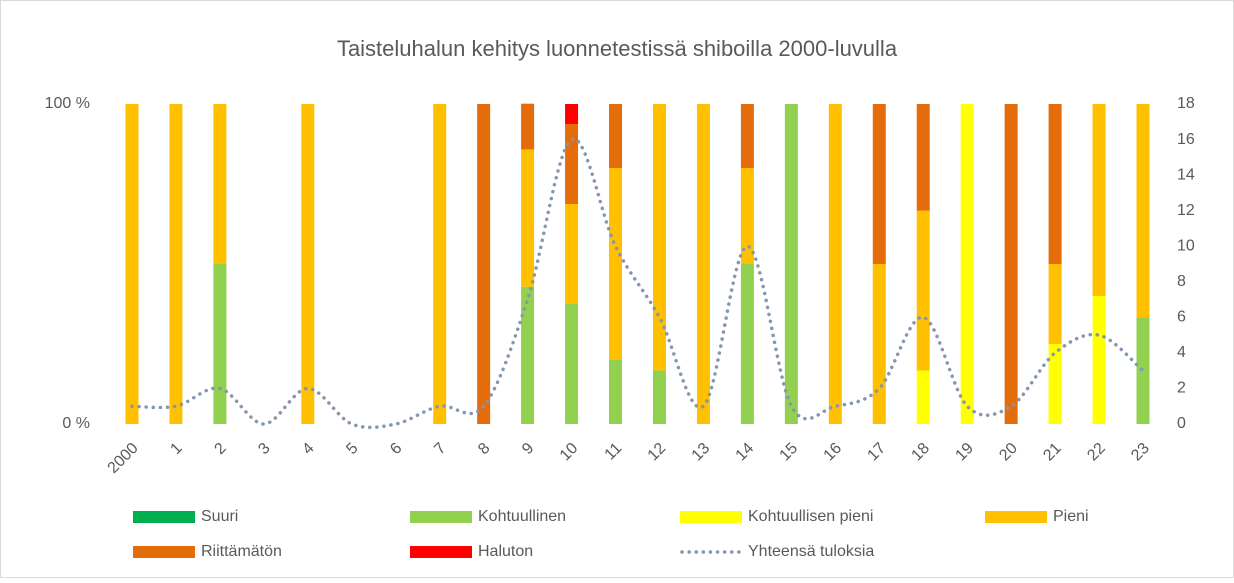  I want to click on y2-tick-label: 16, so click(1186, 139).